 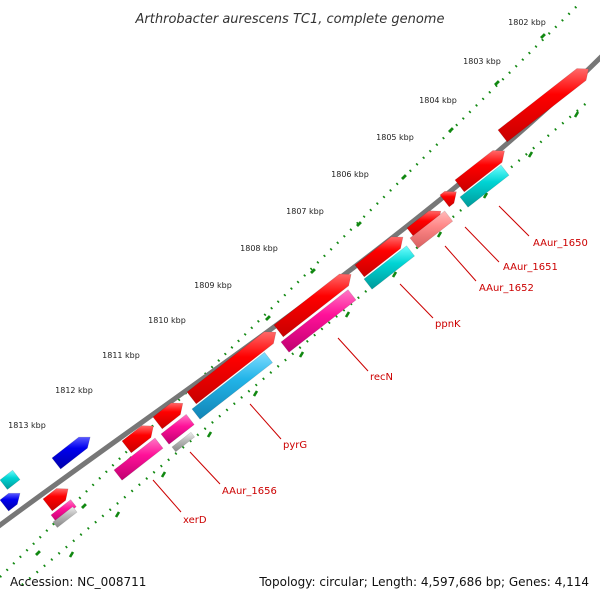 What do you see at coordinates (448, 199) in the screenshot?
I see `gene-feature-red-small` at bounding box center [448, 199].